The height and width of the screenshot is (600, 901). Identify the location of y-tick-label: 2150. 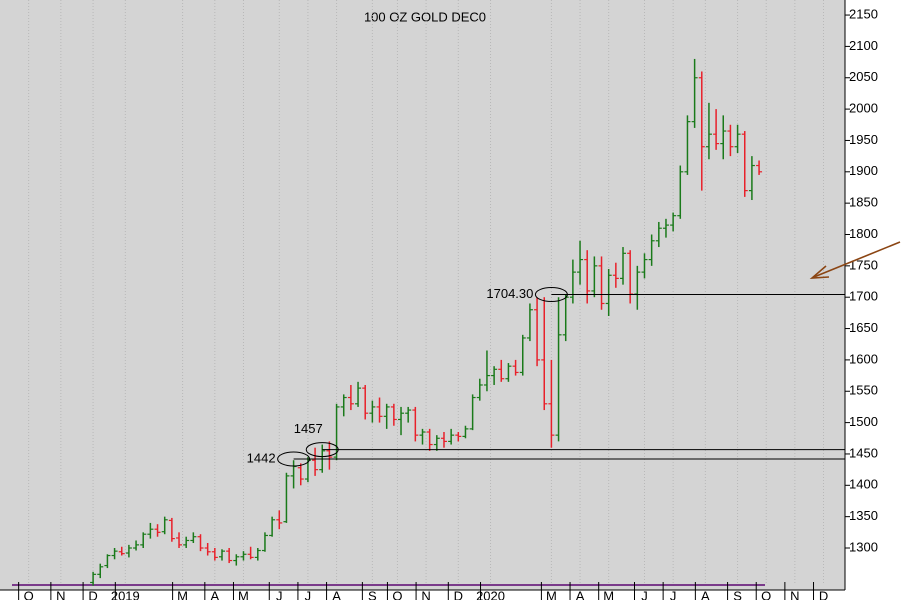
(863, 13).